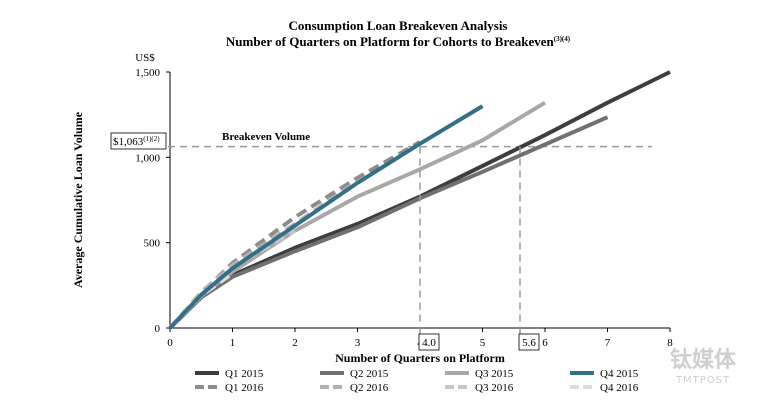  What do you see at coordinates (147, 158) in the screenshot?
I see `y-tick-label: 1,000` at bounding box center [147, 158].